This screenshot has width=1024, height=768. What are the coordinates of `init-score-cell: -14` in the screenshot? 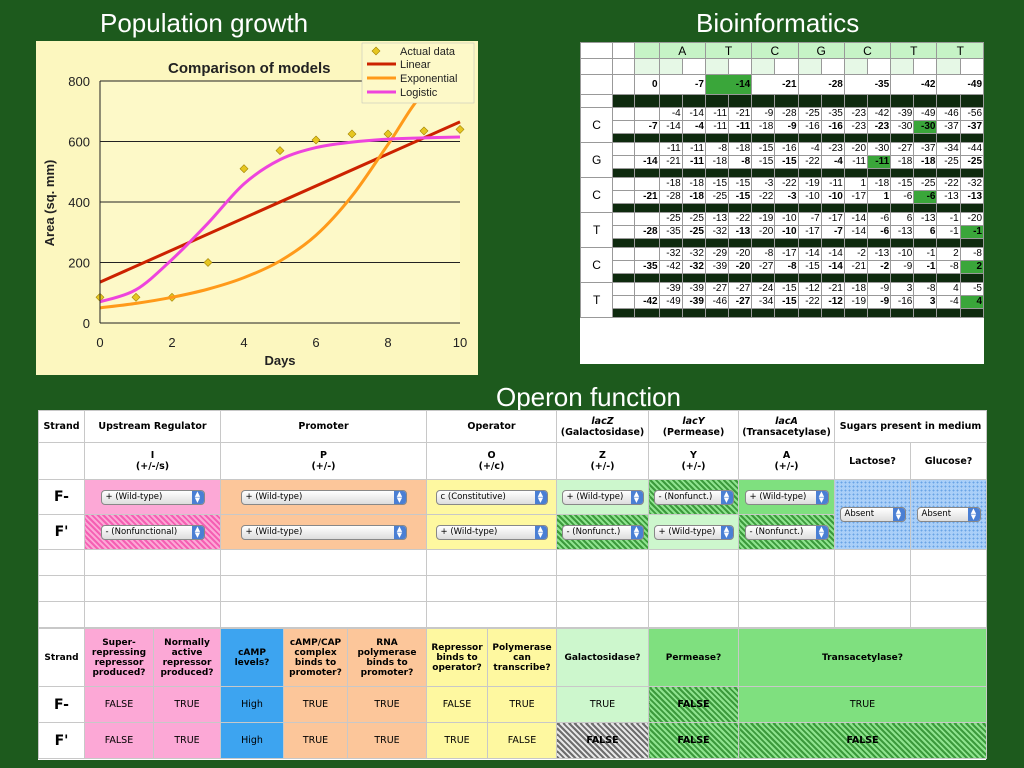 It's located at (728, 84).